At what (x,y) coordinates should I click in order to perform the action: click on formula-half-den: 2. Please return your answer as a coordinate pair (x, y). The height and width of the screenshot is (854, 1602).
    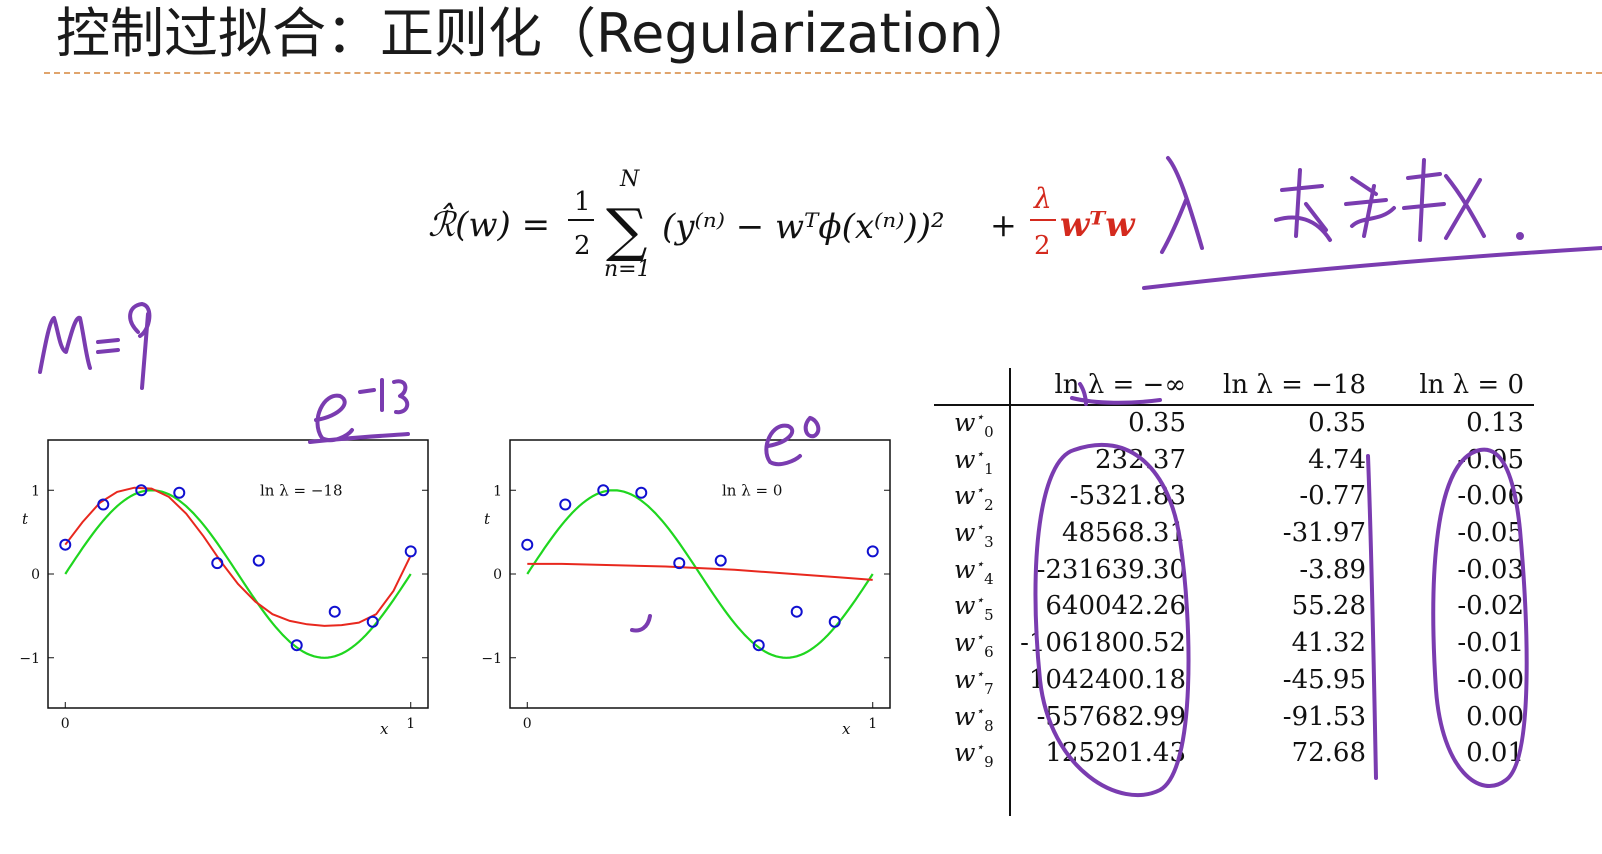
    Looking at the image, I should click on (582, 246).